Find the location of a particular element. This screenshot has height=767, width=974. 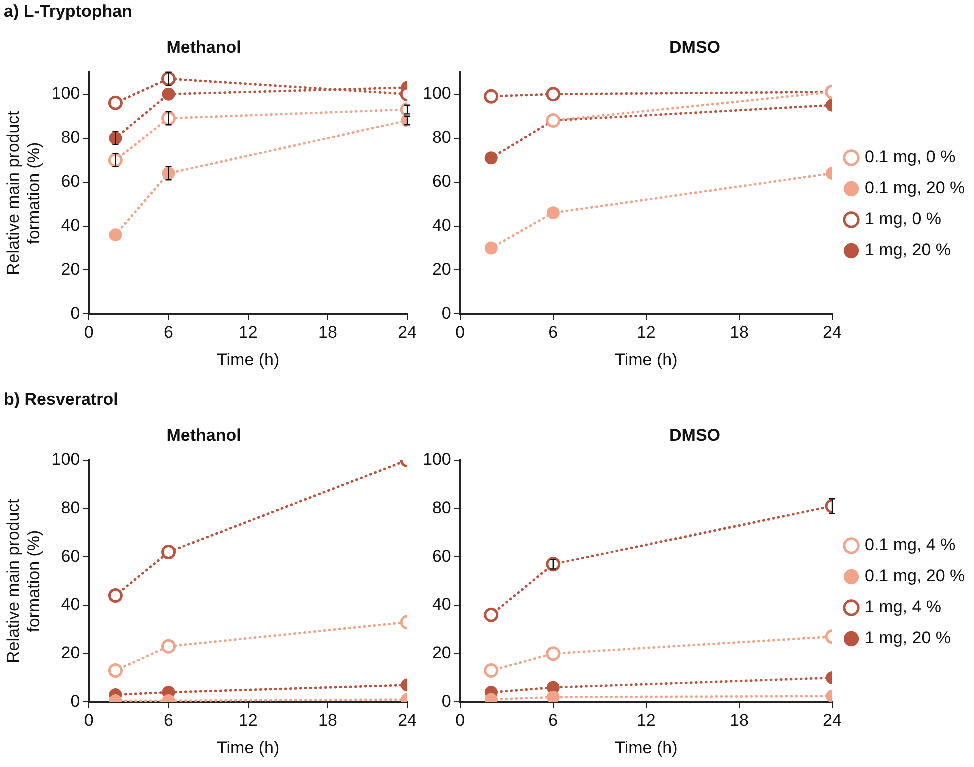

legend-label: 0.1 mg, 0 % is located at coordinates (910, 157).